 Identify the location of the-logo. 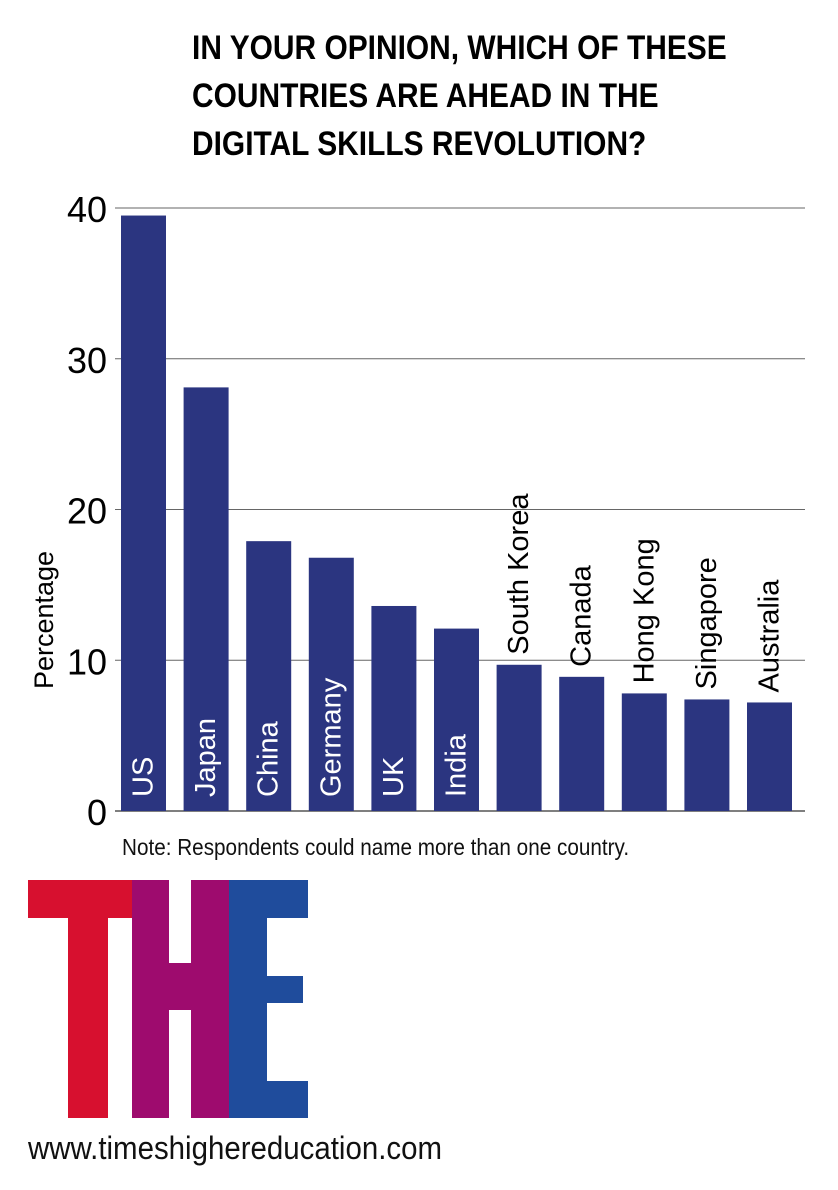
(168, 999).